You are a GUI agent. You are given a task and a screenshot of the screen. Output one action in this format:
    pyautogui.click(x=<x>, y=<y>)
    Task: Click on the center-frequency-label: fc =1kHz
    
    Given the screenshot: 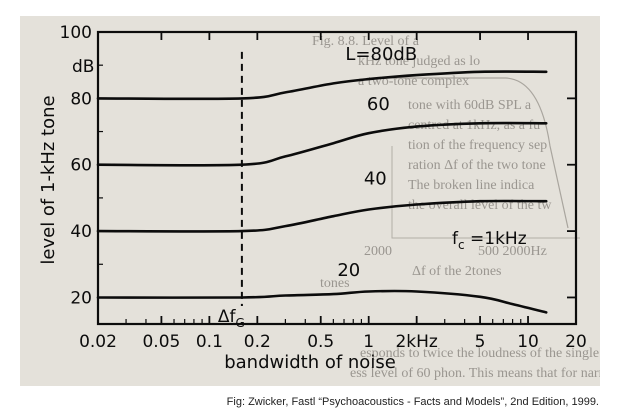 What is the action you would take?
    pyautogui.click(x=489, y=240)
    